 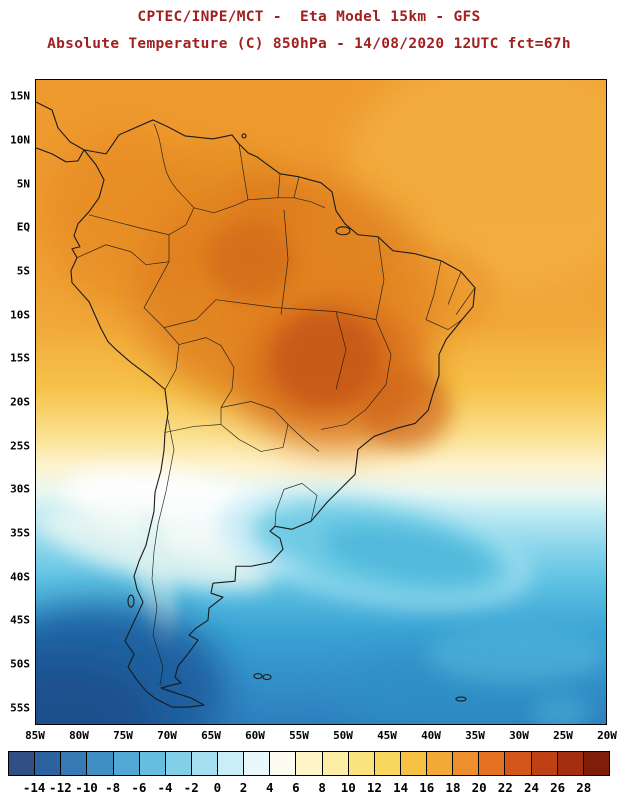 What do you see at coordinates (505, 787) in the screenshot?
I see `colorbar-tick-label: 22` at bounding box center [505, 787].